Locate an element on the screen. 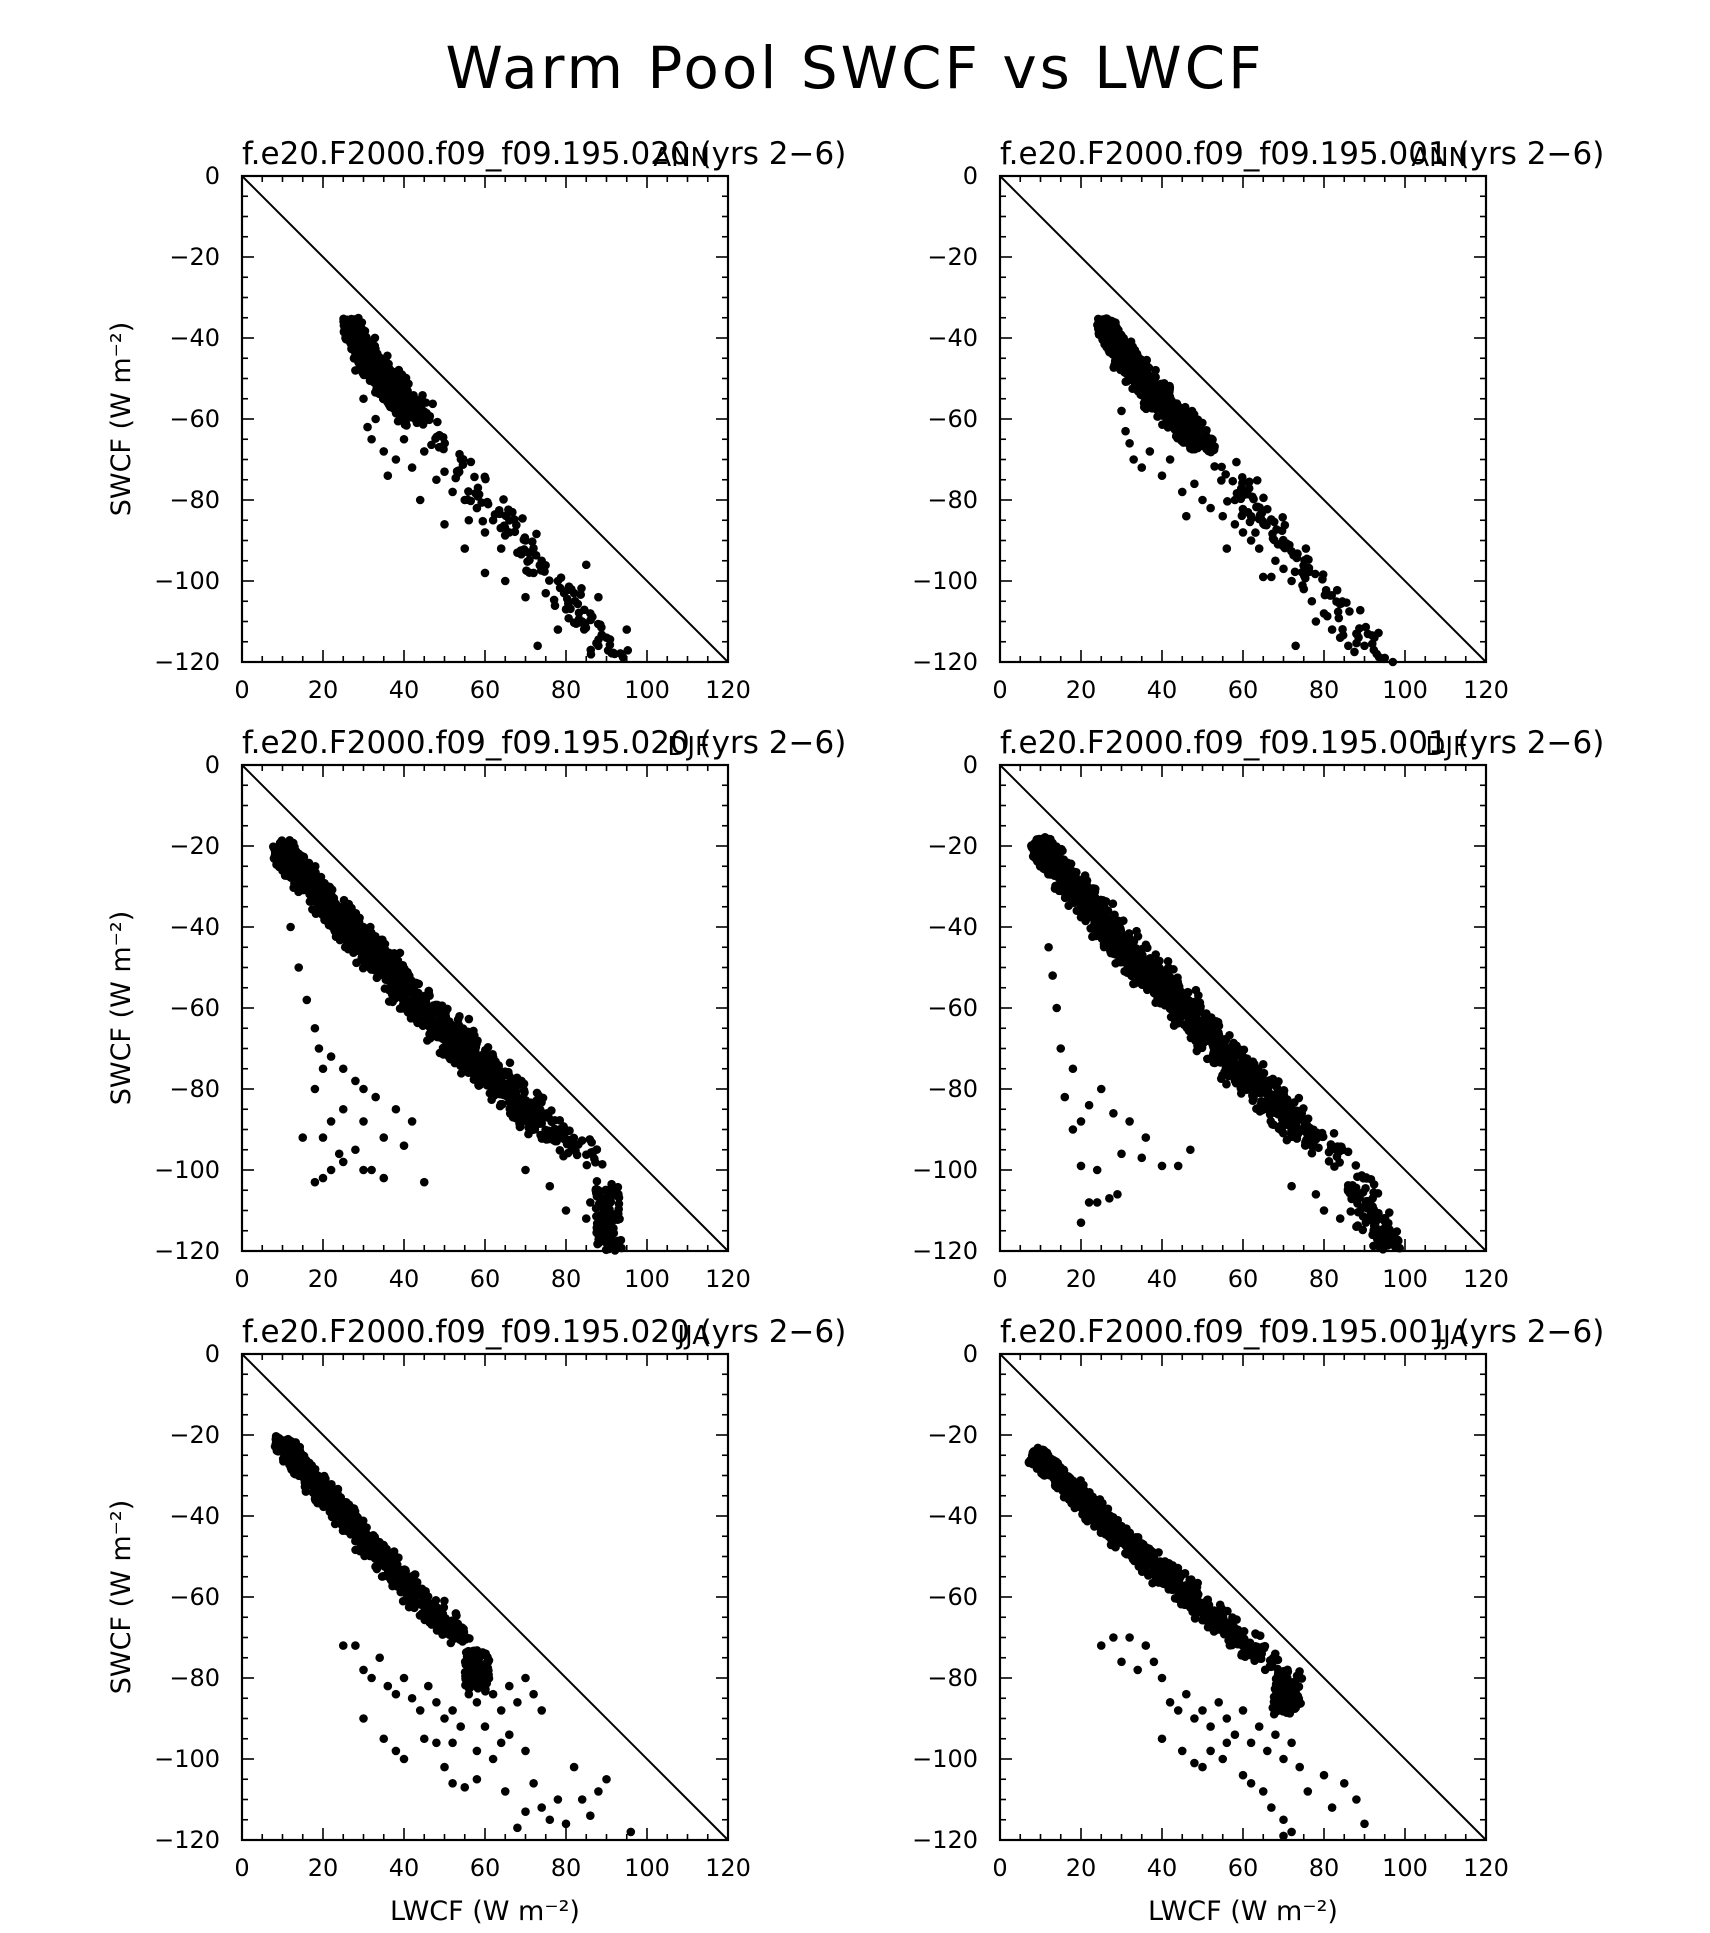 Image resolution: width=1710 pixels, height=1933 pixels. y-tick-label: −120 is located at coordinates (187, 662).